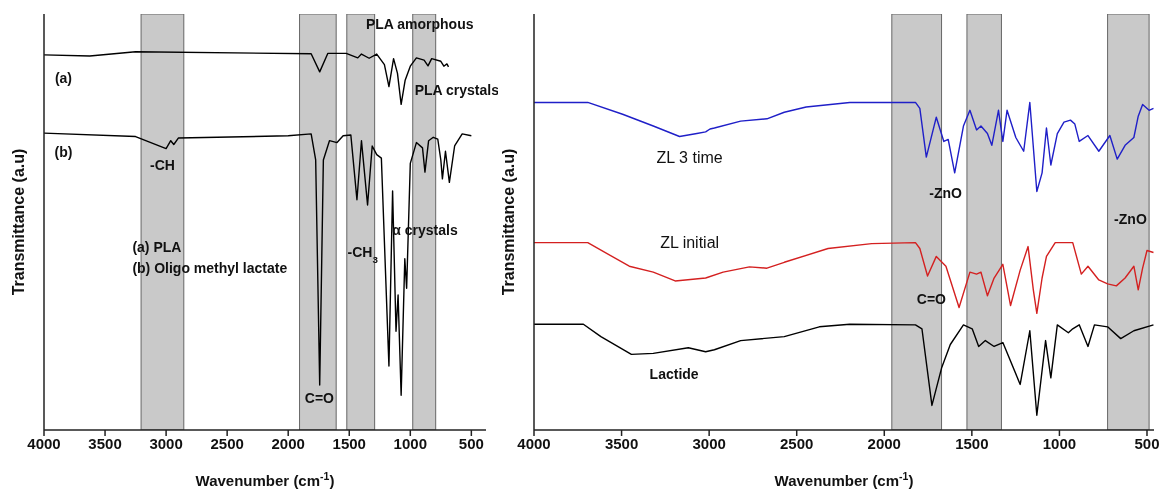 The image size is (1174, 502). I want to click on band-label: -CH, so click(162, 165).